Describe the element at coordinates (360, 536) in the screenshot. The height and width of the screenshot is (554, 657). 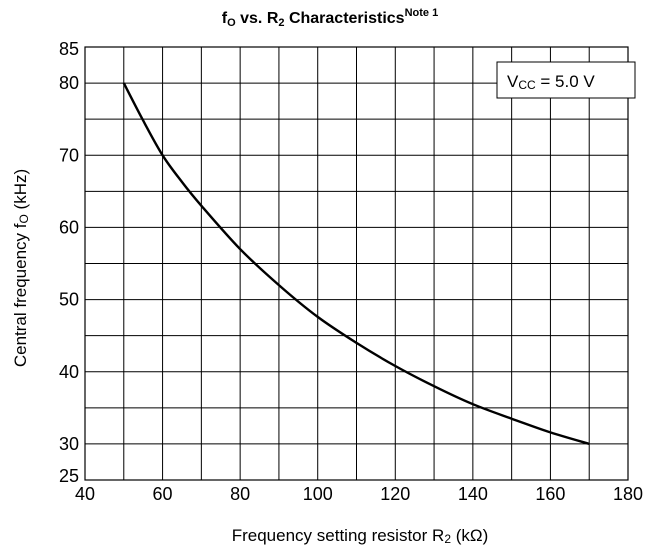
I see `x-axis-label: Frequency setting resistor R2 (kΩ)` at that location.